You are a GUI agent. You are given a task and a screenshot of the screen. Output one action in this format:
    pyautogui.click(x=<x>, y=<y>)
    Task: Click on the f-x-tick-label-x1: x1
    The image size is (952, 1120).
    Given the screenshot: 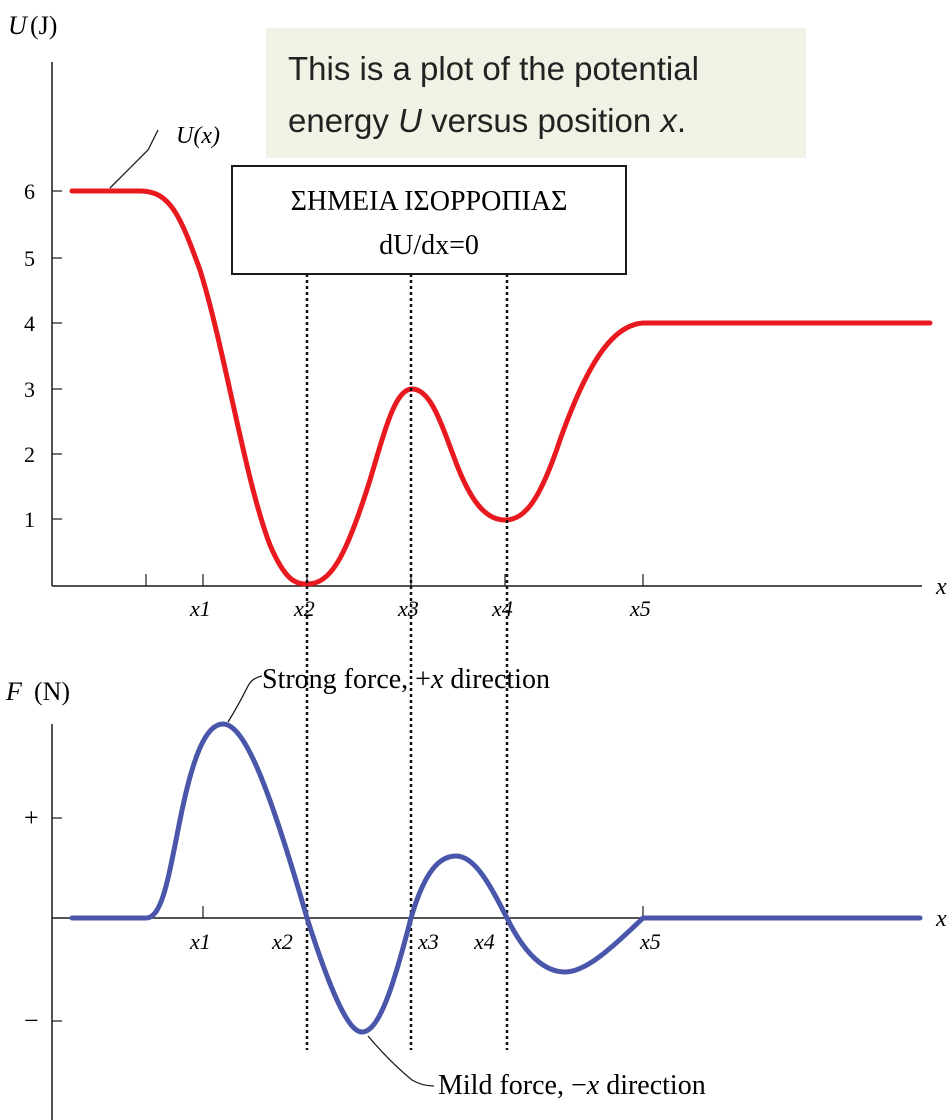 What is the action you would take?
    pyautogui.click(x=200, y=941)
    